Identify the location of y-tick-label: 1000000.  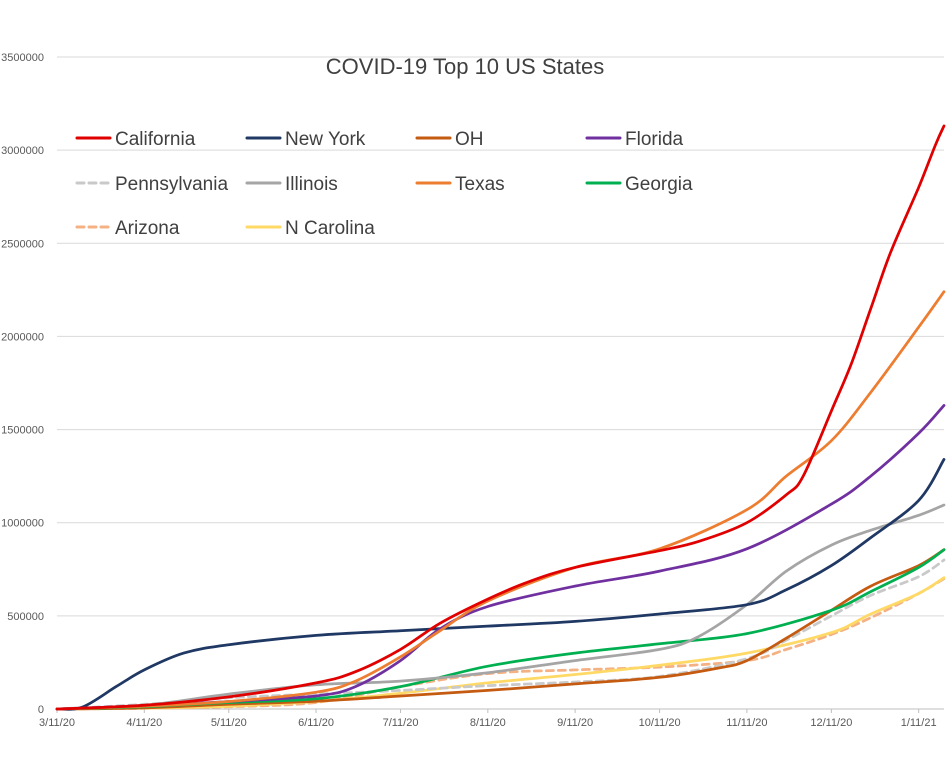
(22, 524).